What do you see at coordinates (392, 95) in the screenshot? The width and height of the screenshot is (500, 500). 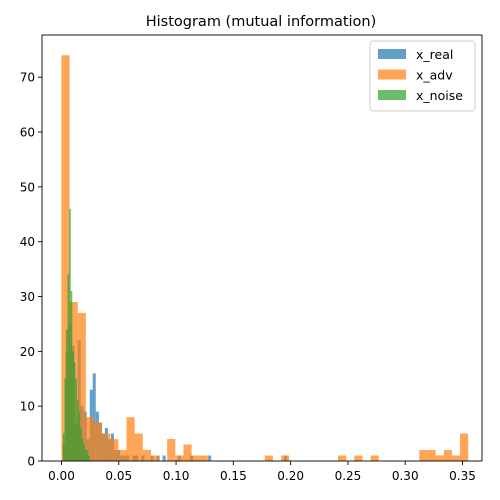 I see `legend-swatch-x_noise` at bounding box center [392, 95].